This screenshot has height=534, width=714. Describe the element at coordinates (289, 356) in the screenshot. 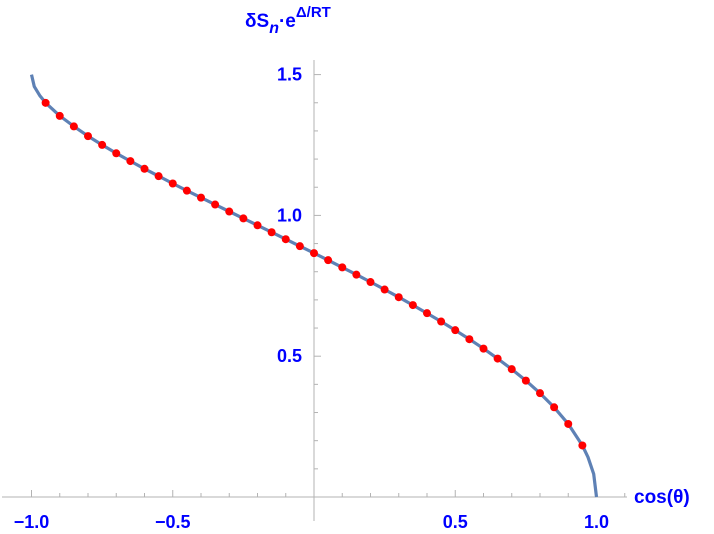

I see `y-tick-label: 0.5` at that location.